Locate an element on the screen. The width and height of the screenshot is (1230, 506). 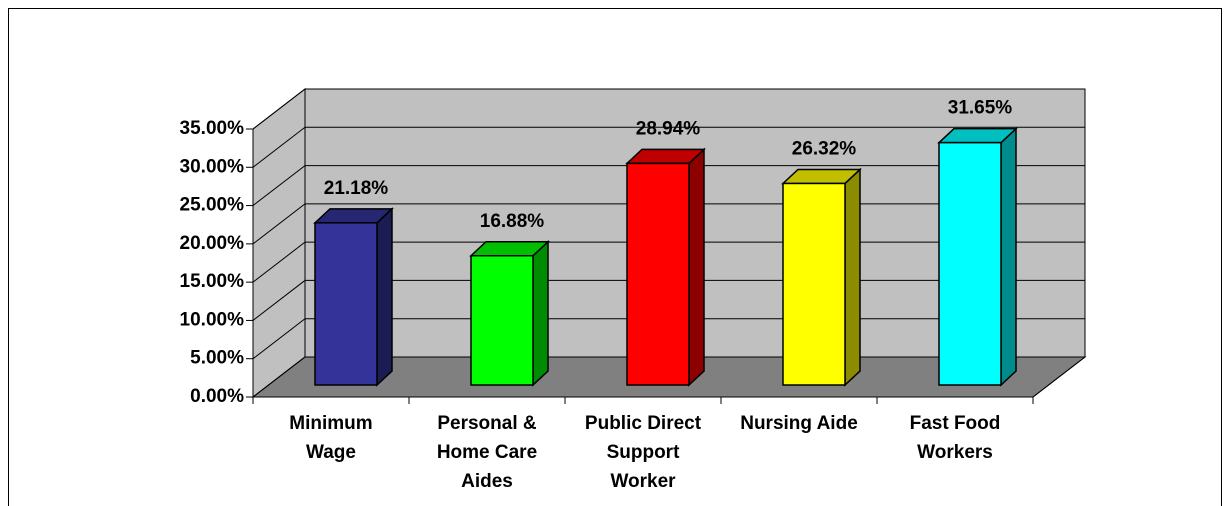
value-label: 16.88% is located at coordinates (512, 221).